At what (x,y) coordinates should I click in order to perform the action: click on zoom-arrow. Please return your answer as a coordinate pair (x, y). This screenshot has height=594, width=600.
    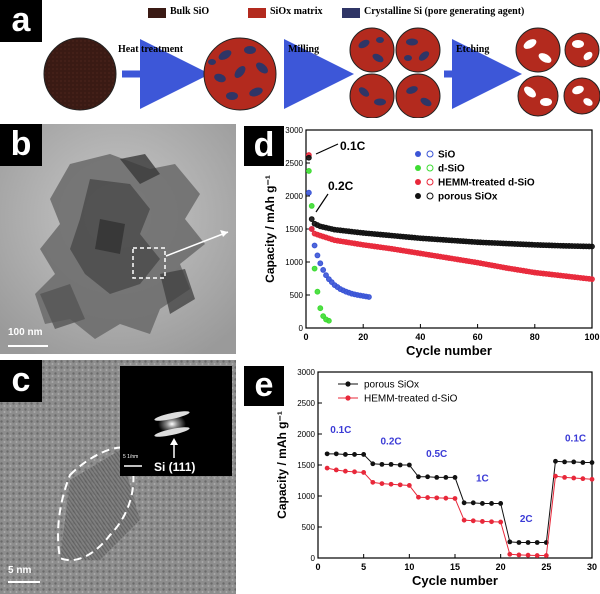
    Looking at the image, I should click on (197, 244).